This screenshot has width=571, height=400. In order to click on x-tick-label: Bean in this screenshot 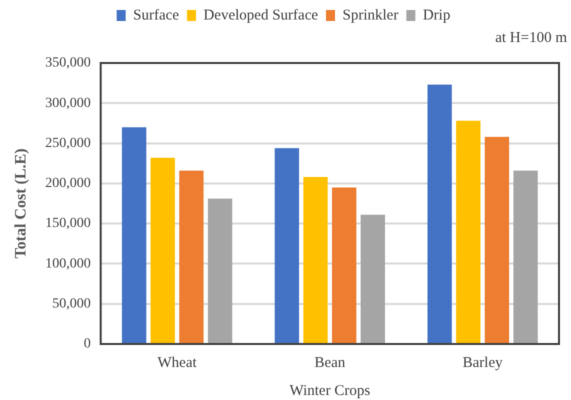, I will do `click(330, 362)`.